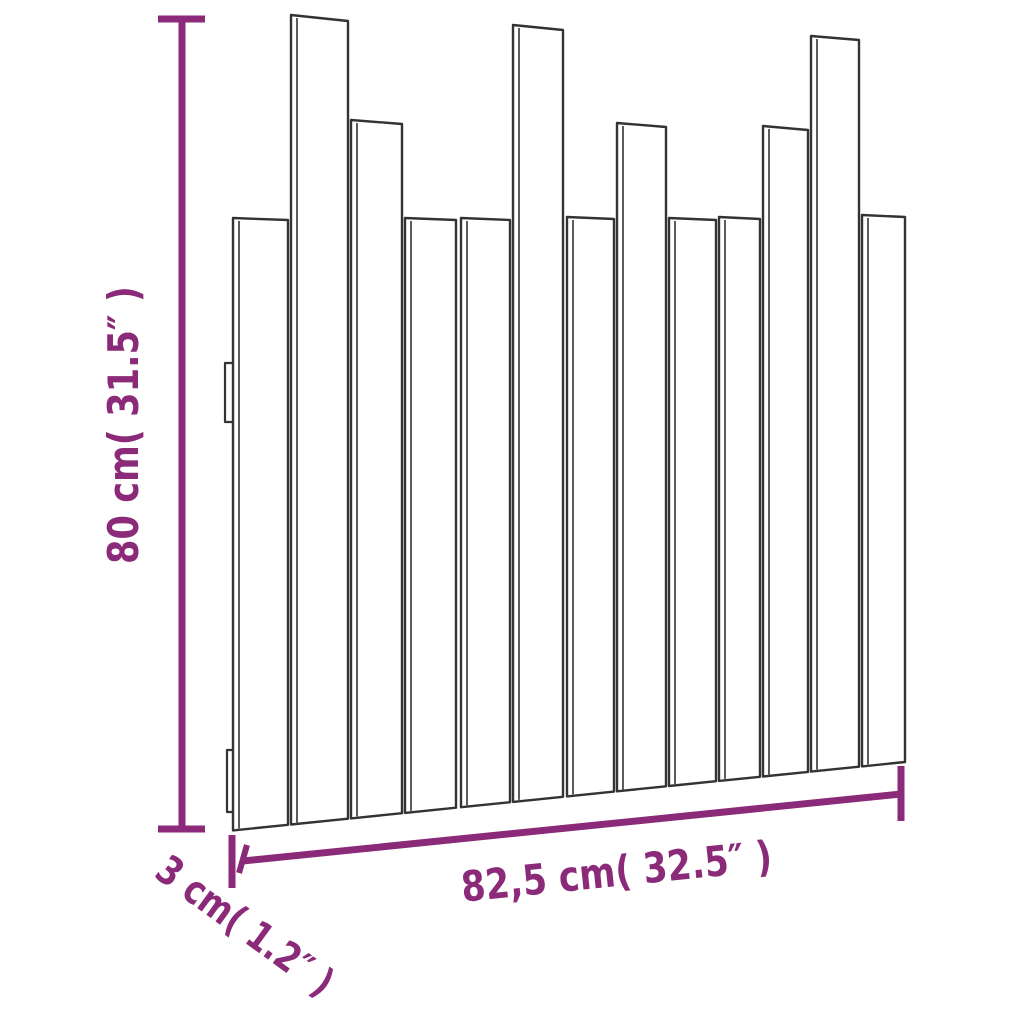  Describe the element at coordinates (152, 424) in the screenshot. I see `height-dimension: 80 cm( 31.5″ )` at that location.